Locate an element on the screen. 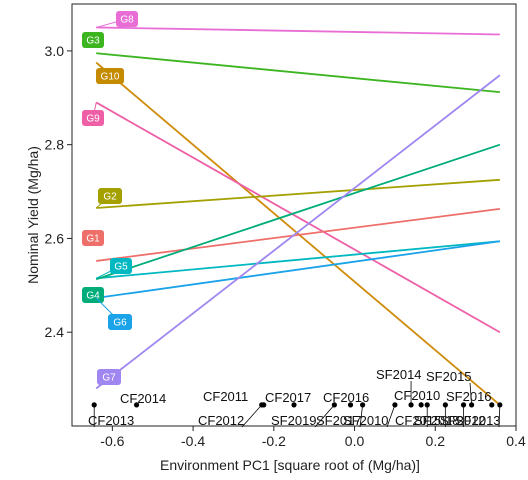  x-tick-label: 0.4 is located at coordinates (516, 441).